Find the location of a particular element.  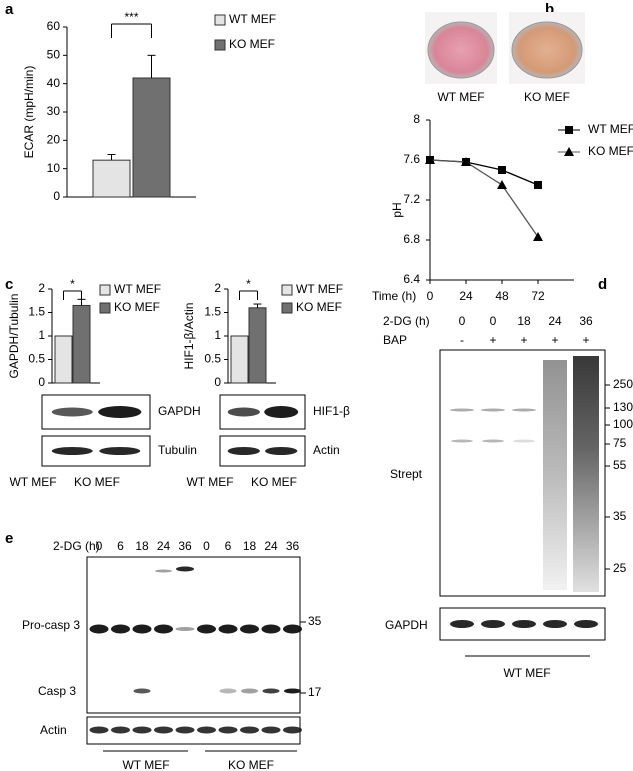

x-tick-label: 48 is located at coordinates (502, 296).